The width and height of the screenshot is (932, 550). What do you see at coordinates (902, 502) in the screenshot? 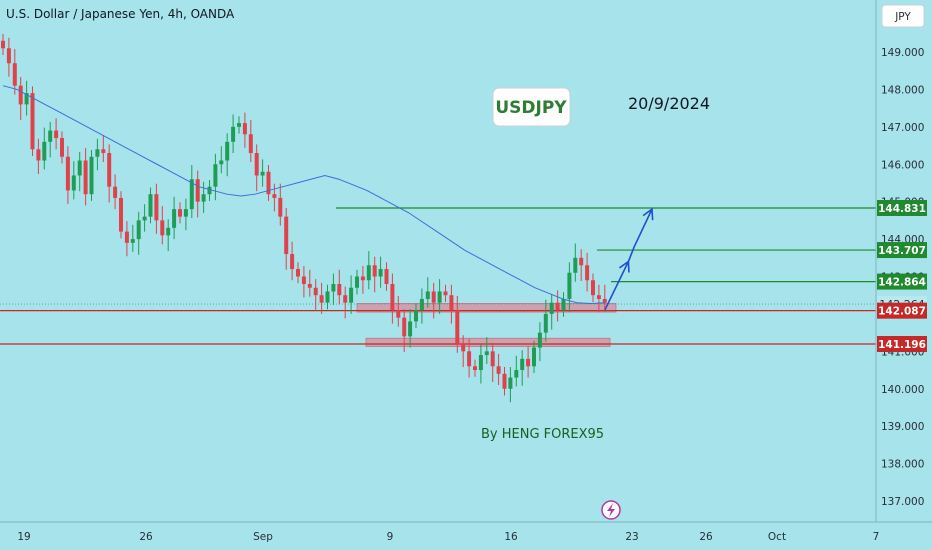
I see `price-tick-label: 137.000` at bounding box center [902, 502].